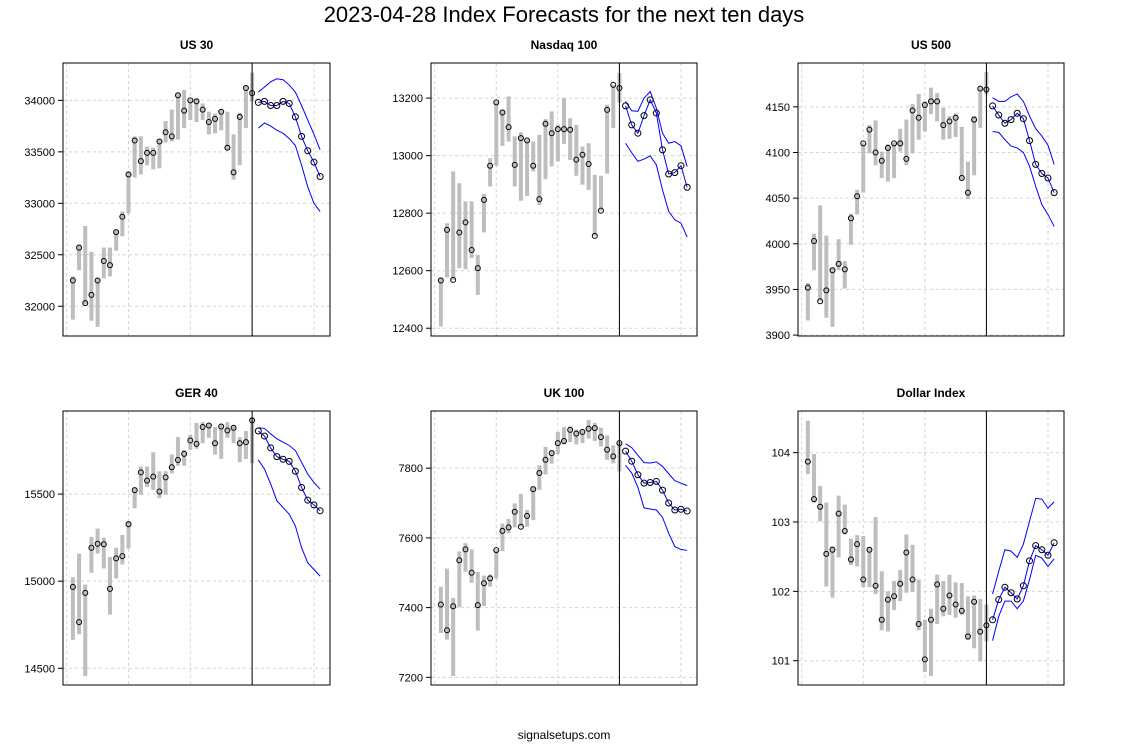 This screenshot has height=749, width=1128. Describe the element at coordinates (407, 214) in the screenshot. I see `y-tick-label: 12800` at that location.